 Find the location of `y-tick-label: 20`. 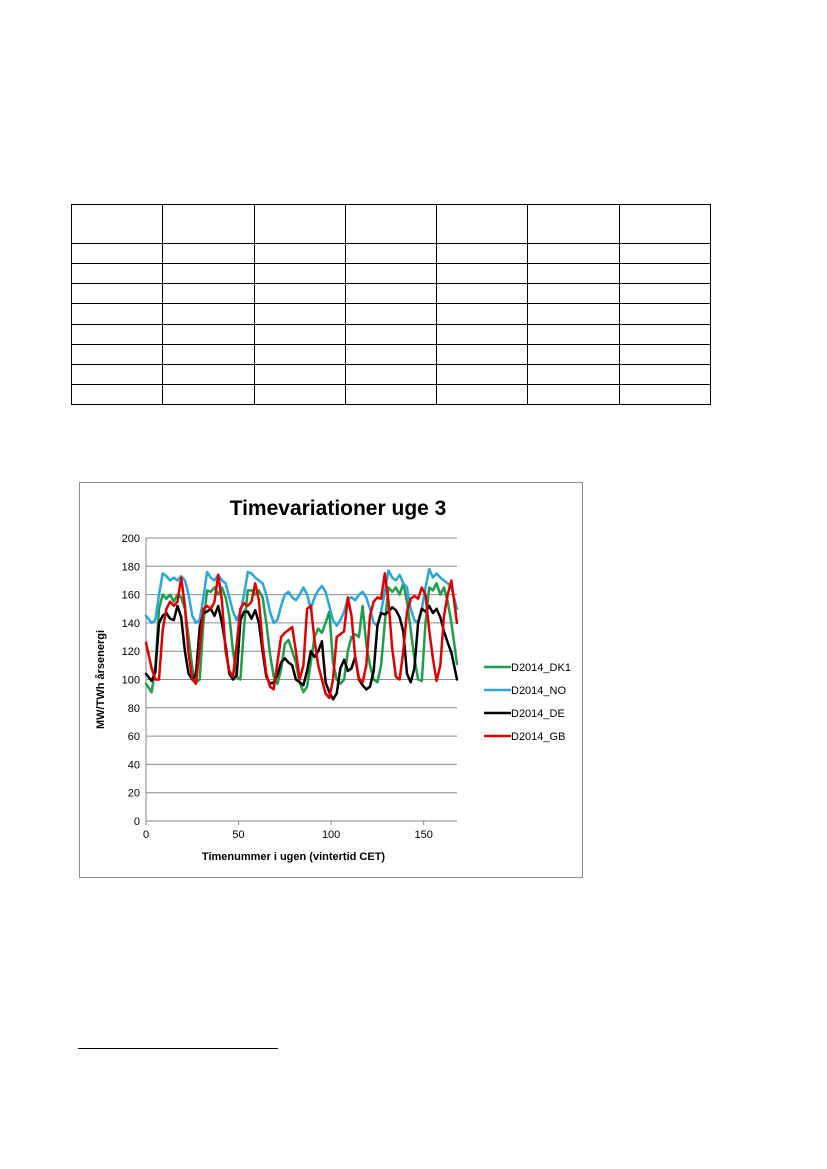

y-tick-label: 20 is located at coordinates (134, 794).